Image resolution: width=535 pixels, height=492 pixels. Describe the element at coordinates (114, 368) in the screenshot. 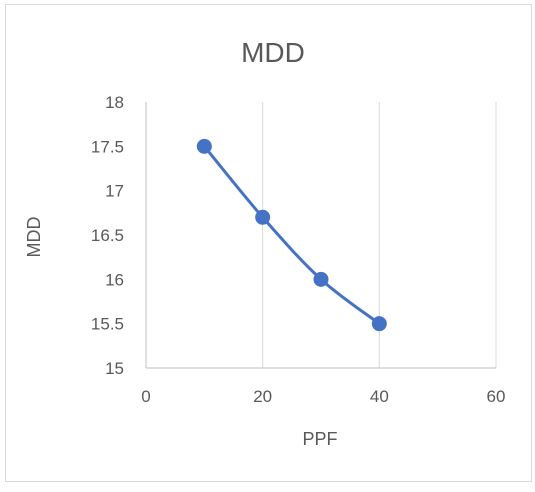

I see `y-tick-label: 15` at that location.